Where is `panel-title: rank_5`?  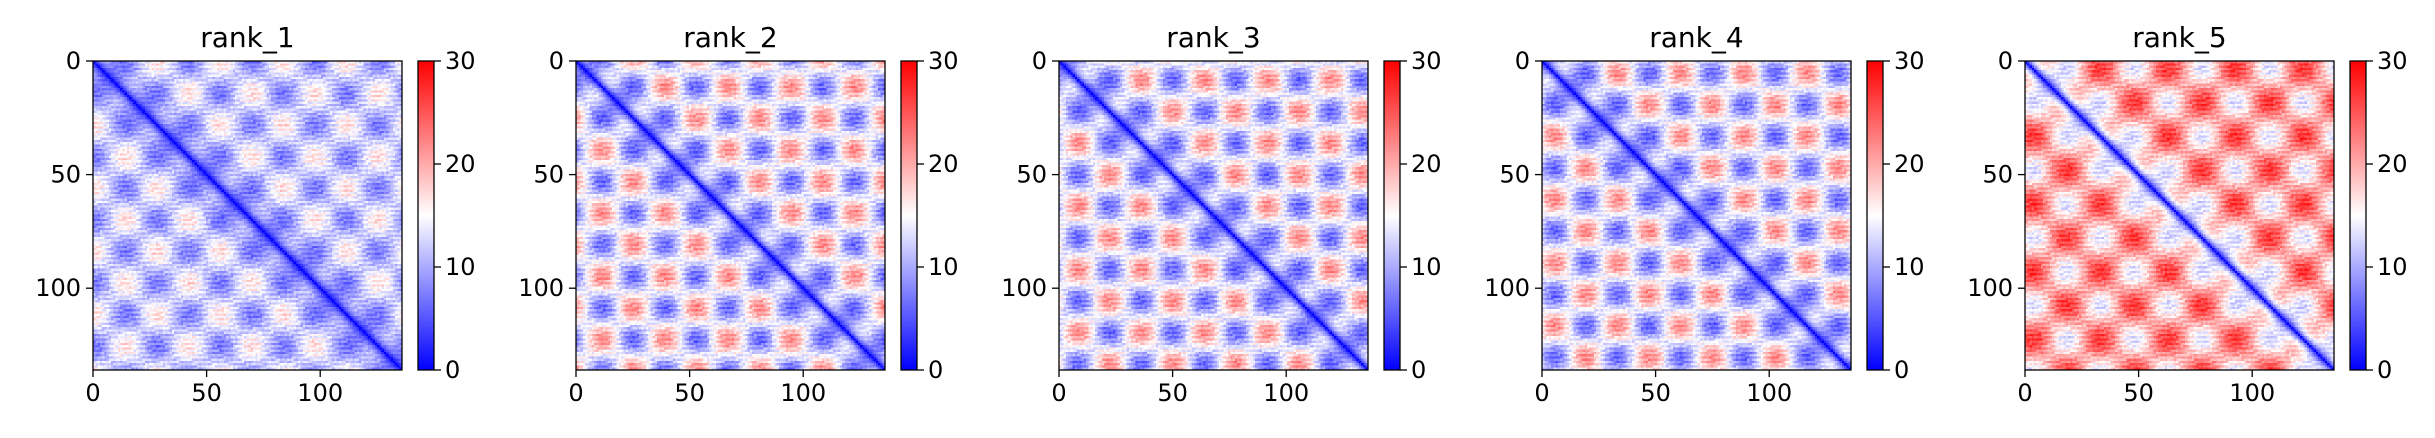
panel-title: rank_5 is located at coordinates (2179, 37).